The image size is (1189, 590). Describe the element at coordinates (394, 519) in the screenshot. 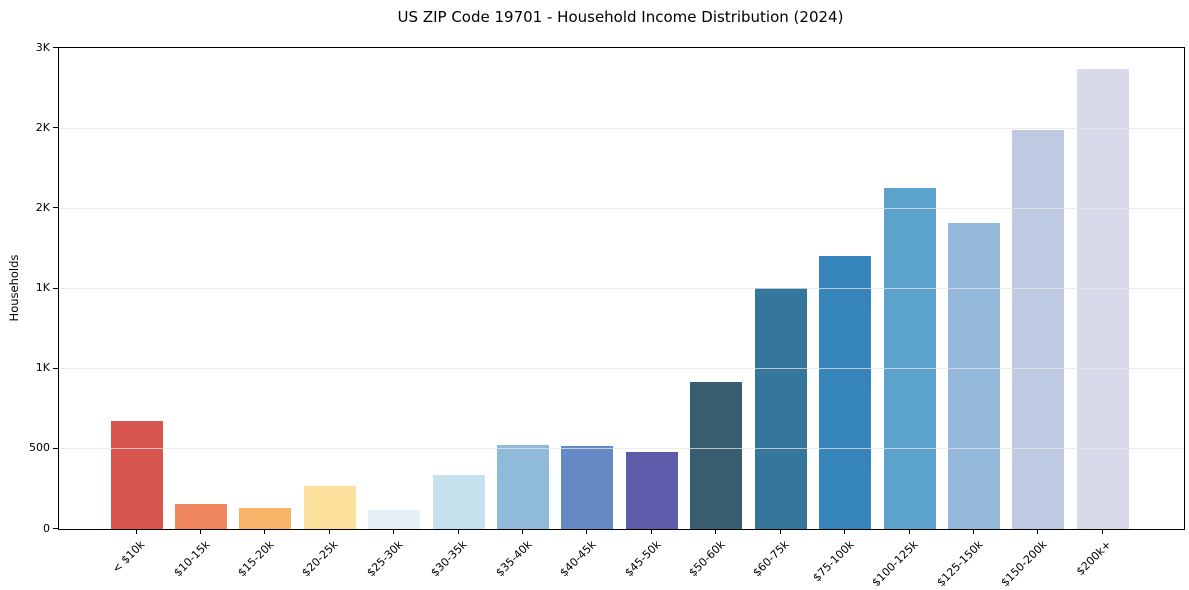

I see `bar-25-30k` at that location.